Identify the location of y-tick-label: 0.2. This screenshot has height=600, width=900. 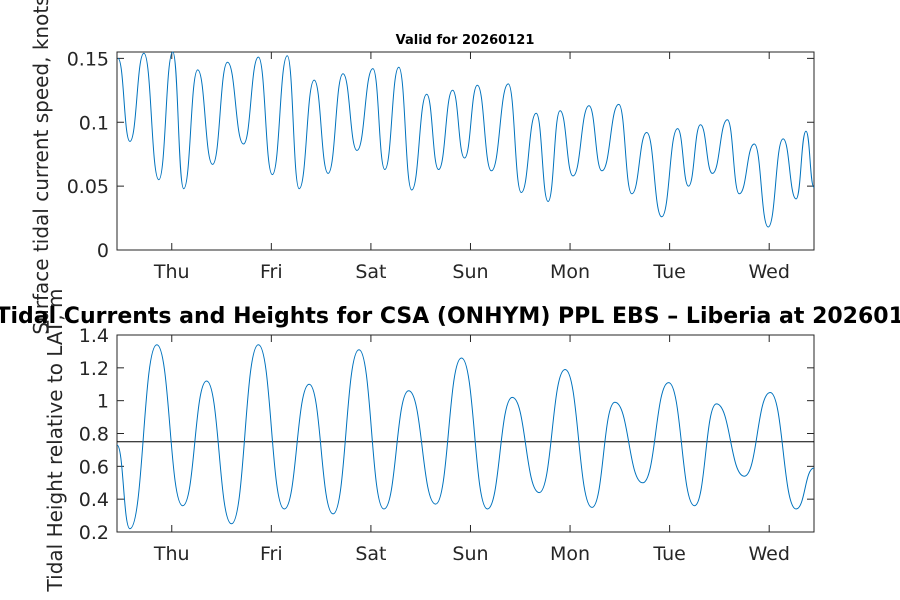
(94, 533).